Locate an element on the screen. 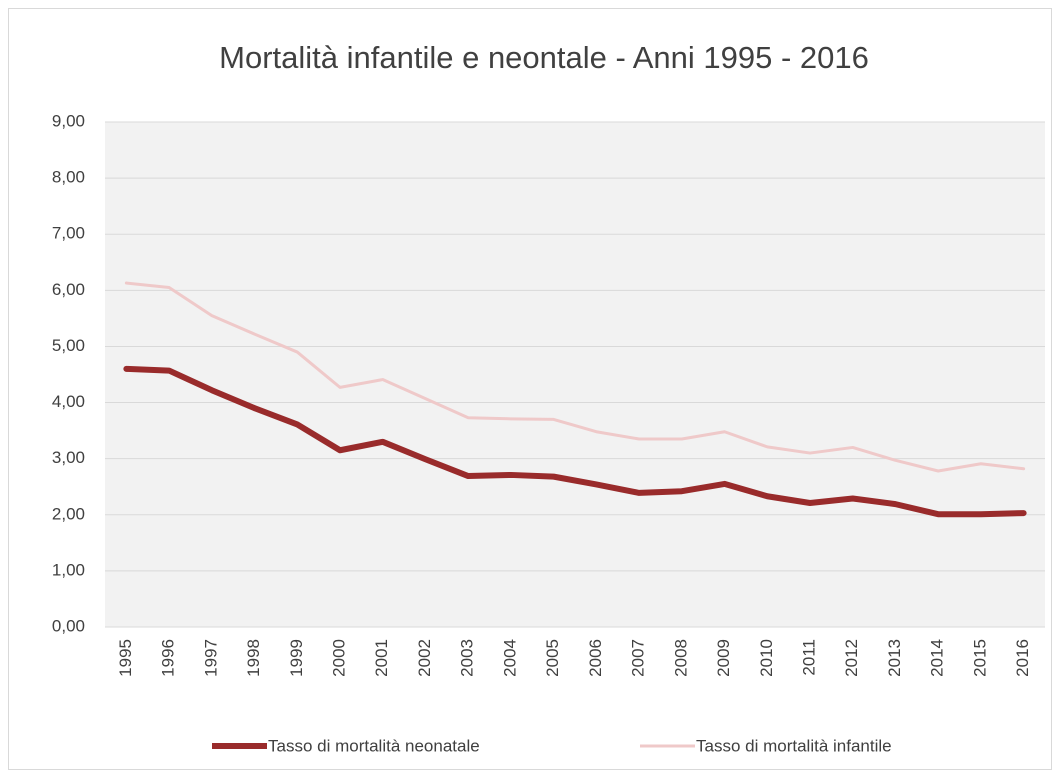 Image resolution: width=1060 pixels, height=778 pixels. x-tick-label: 2013 is located at coordinates (894, 658).